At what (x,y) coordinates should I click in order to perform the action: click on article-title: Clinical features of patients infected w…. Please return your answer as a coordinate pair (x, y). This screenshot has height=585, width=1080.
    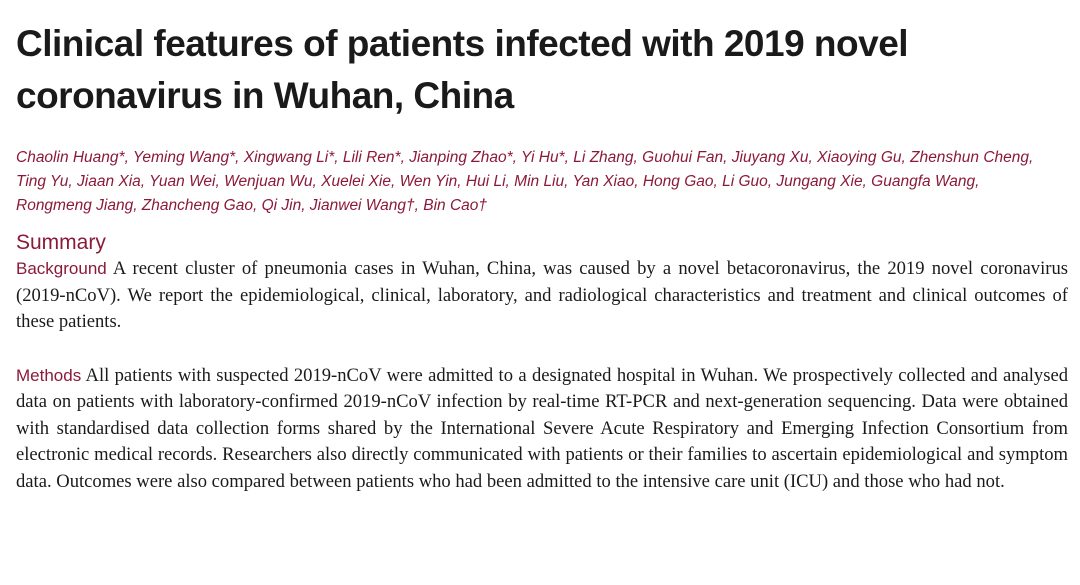
    Looking at the image, I should click on (462, 69).